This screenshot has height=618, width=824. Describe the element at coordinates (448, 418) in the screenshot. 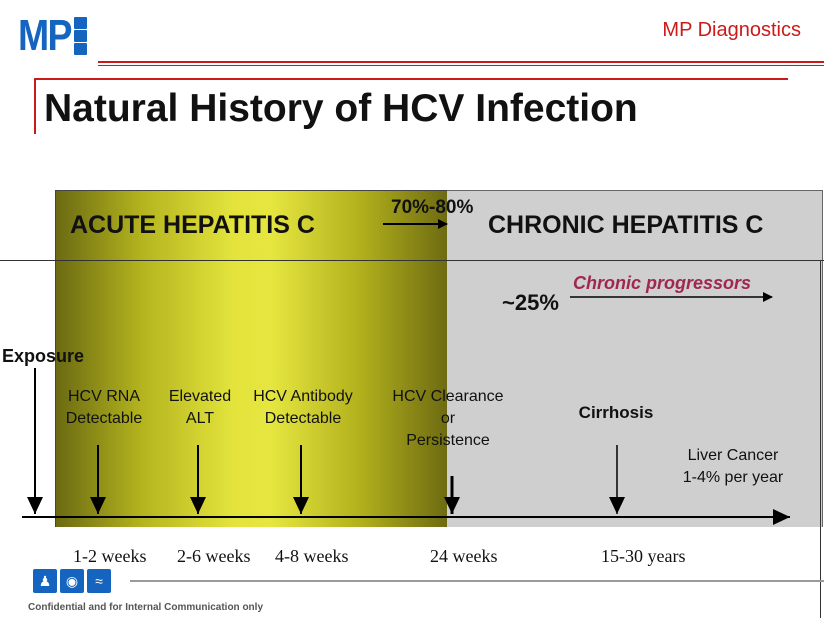

I see `clearance-label: HCV Clearance or Persistence` at that location.